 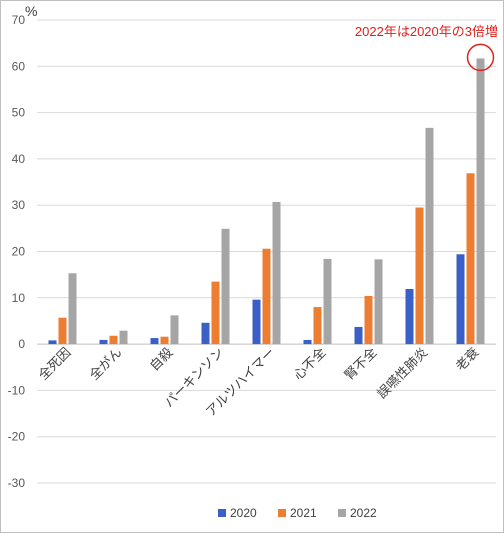 What do you see at coordinates (105, 364) in the screenshot?
I see `category-label: 全がん` at bounding box center [105, 364].